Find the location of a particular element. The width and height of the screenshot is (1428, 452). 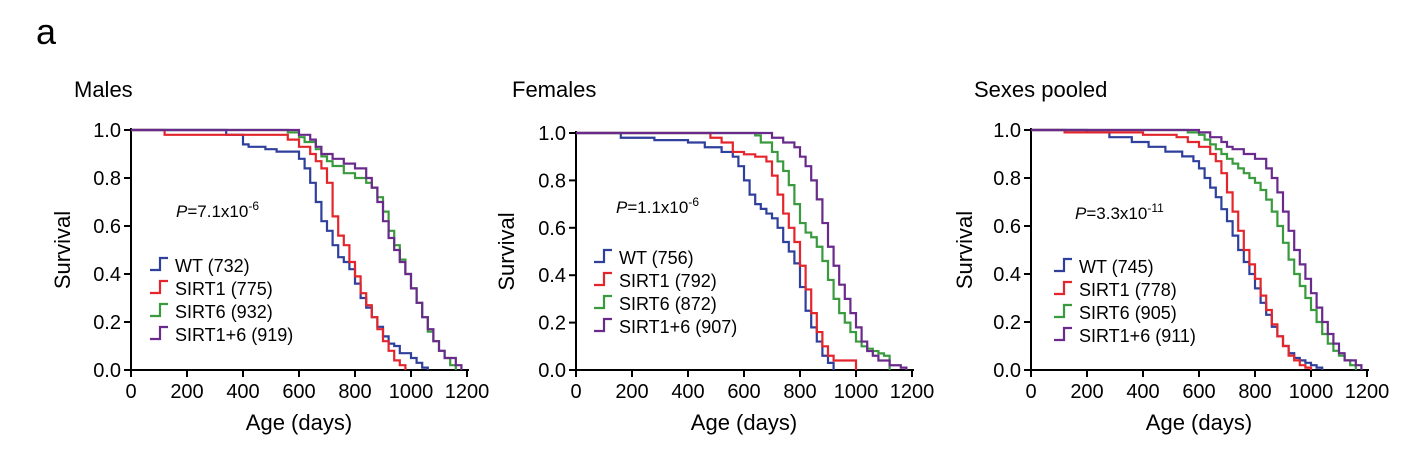

series-line-sirt6 is located at coordinates (1194, 249).